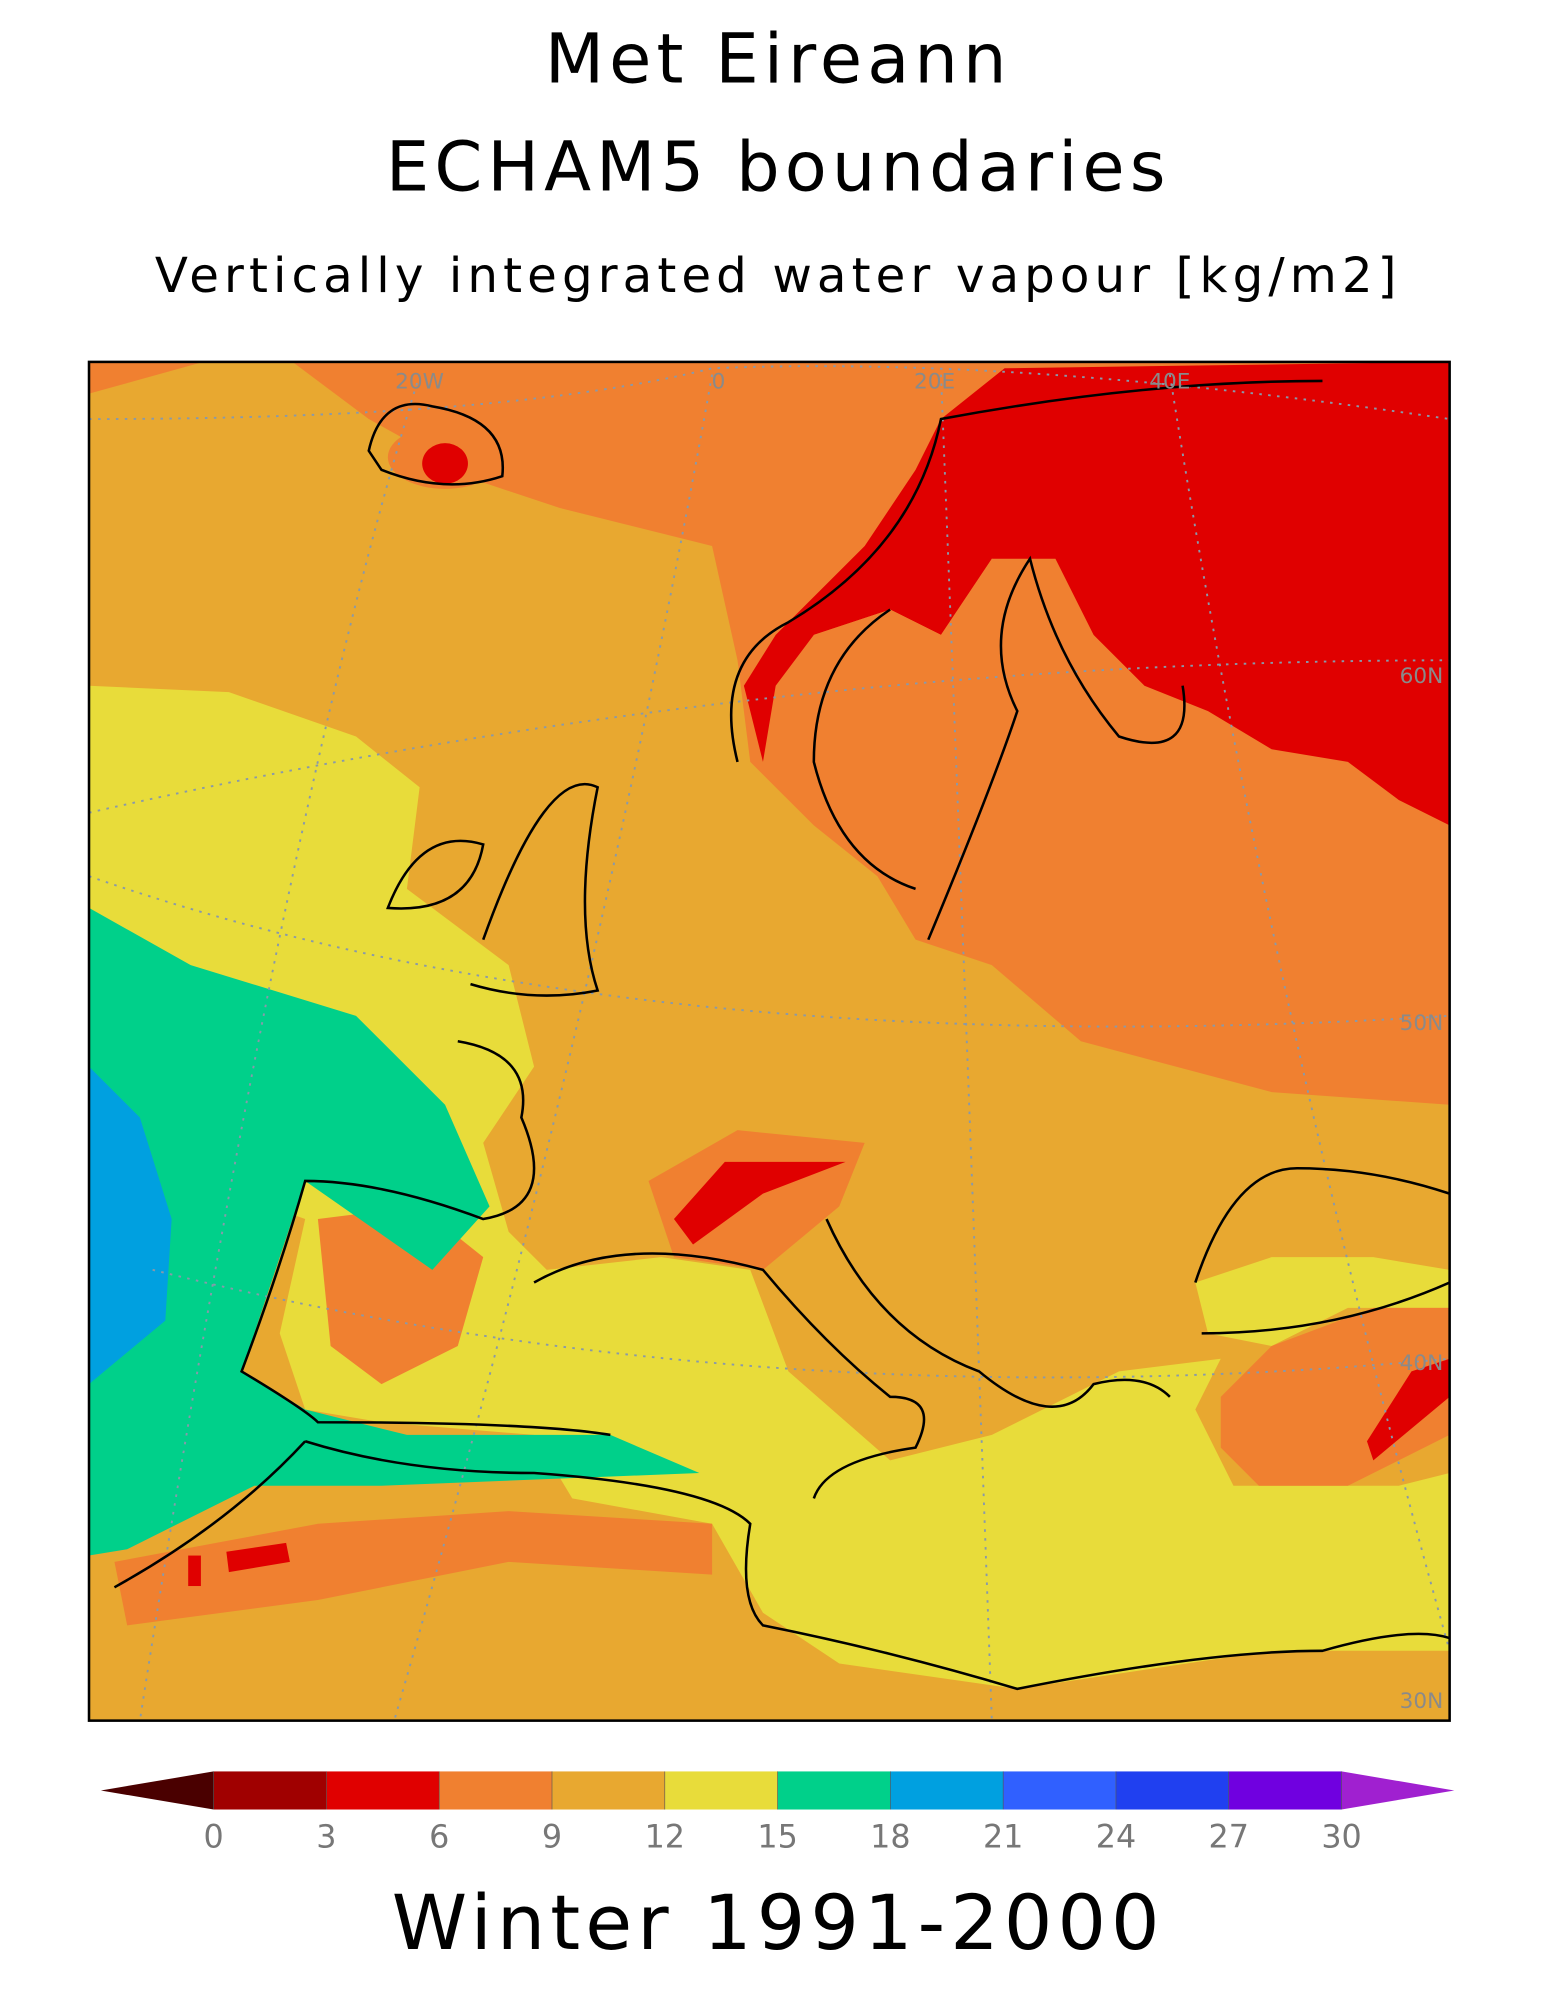 Image resolution: width=1545 pixels, height=2000 pixels. What do you see at coordinates (1422, 1701) in the screenshot?
I see `map-label: 30N` at bounding box center [1422, 1701].